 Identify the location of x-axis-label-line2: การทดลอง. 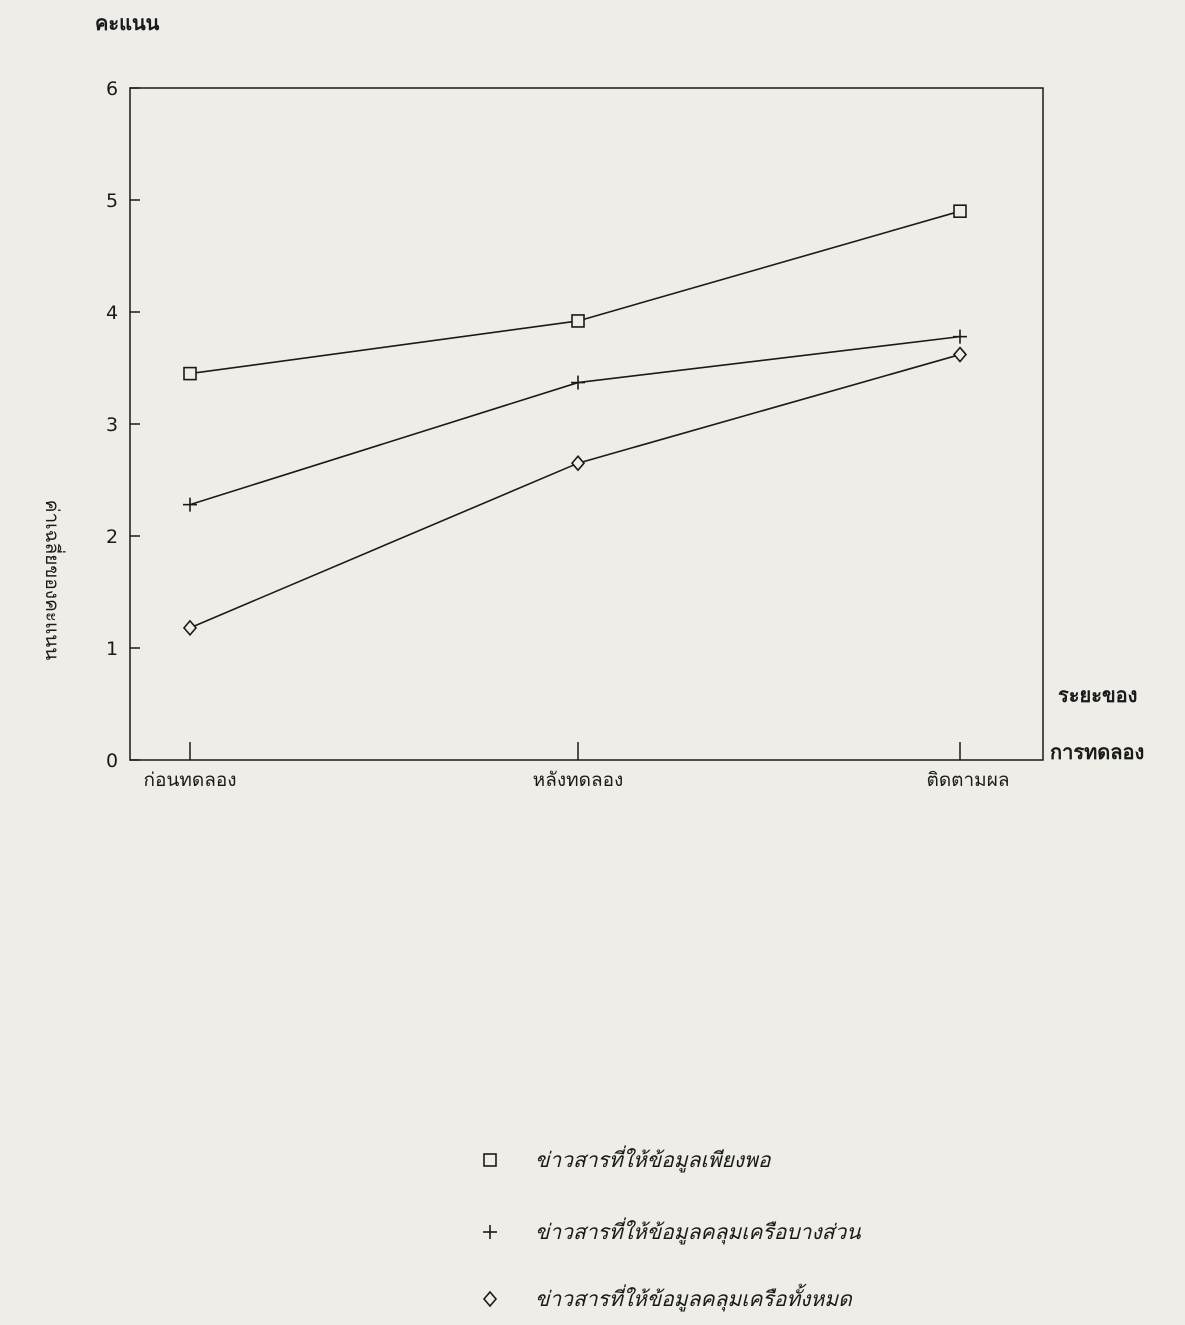
(1097, 752).